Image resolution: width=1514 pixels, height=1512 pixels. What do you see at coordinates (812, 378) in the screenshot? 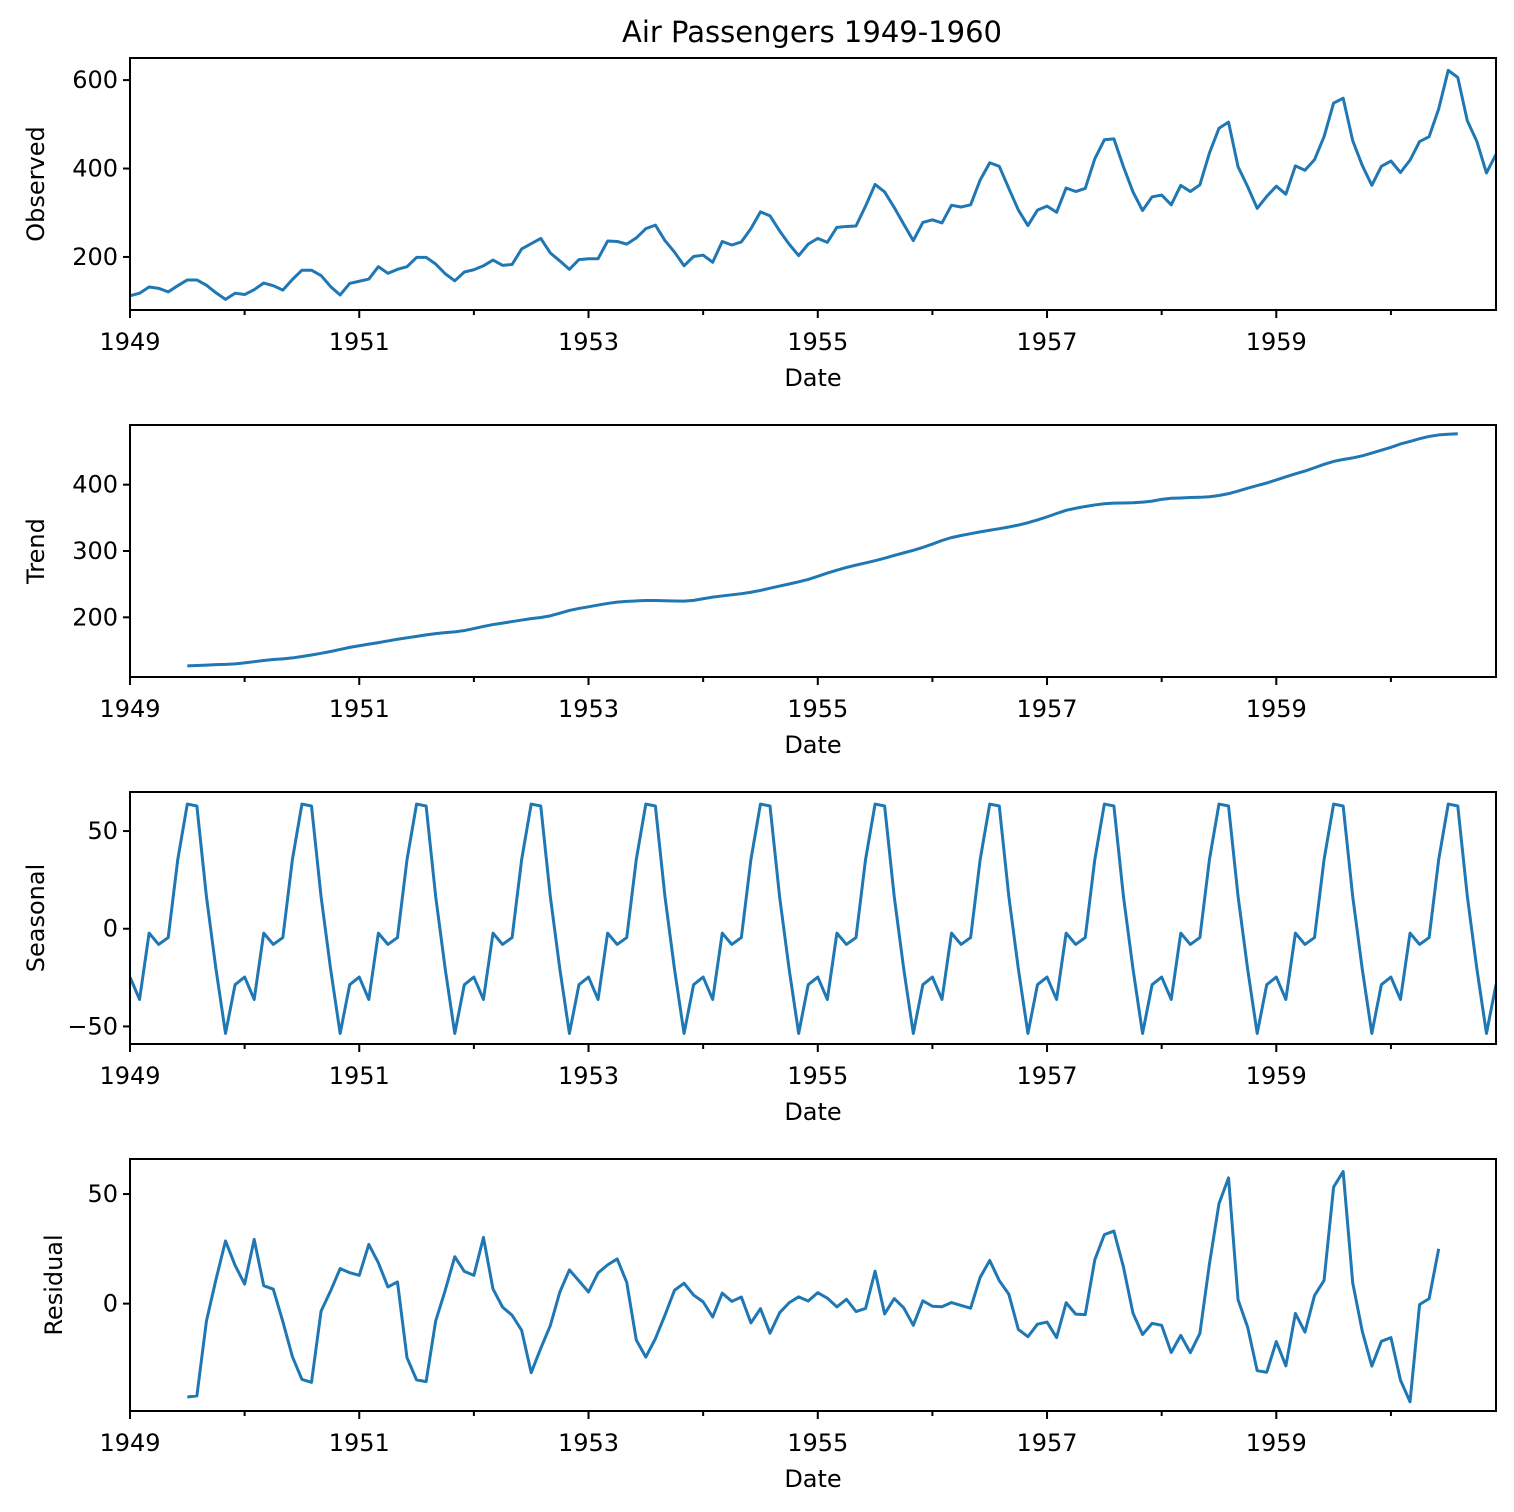
I see `observed-xlabel: Date` at bounding box center [812, 378].